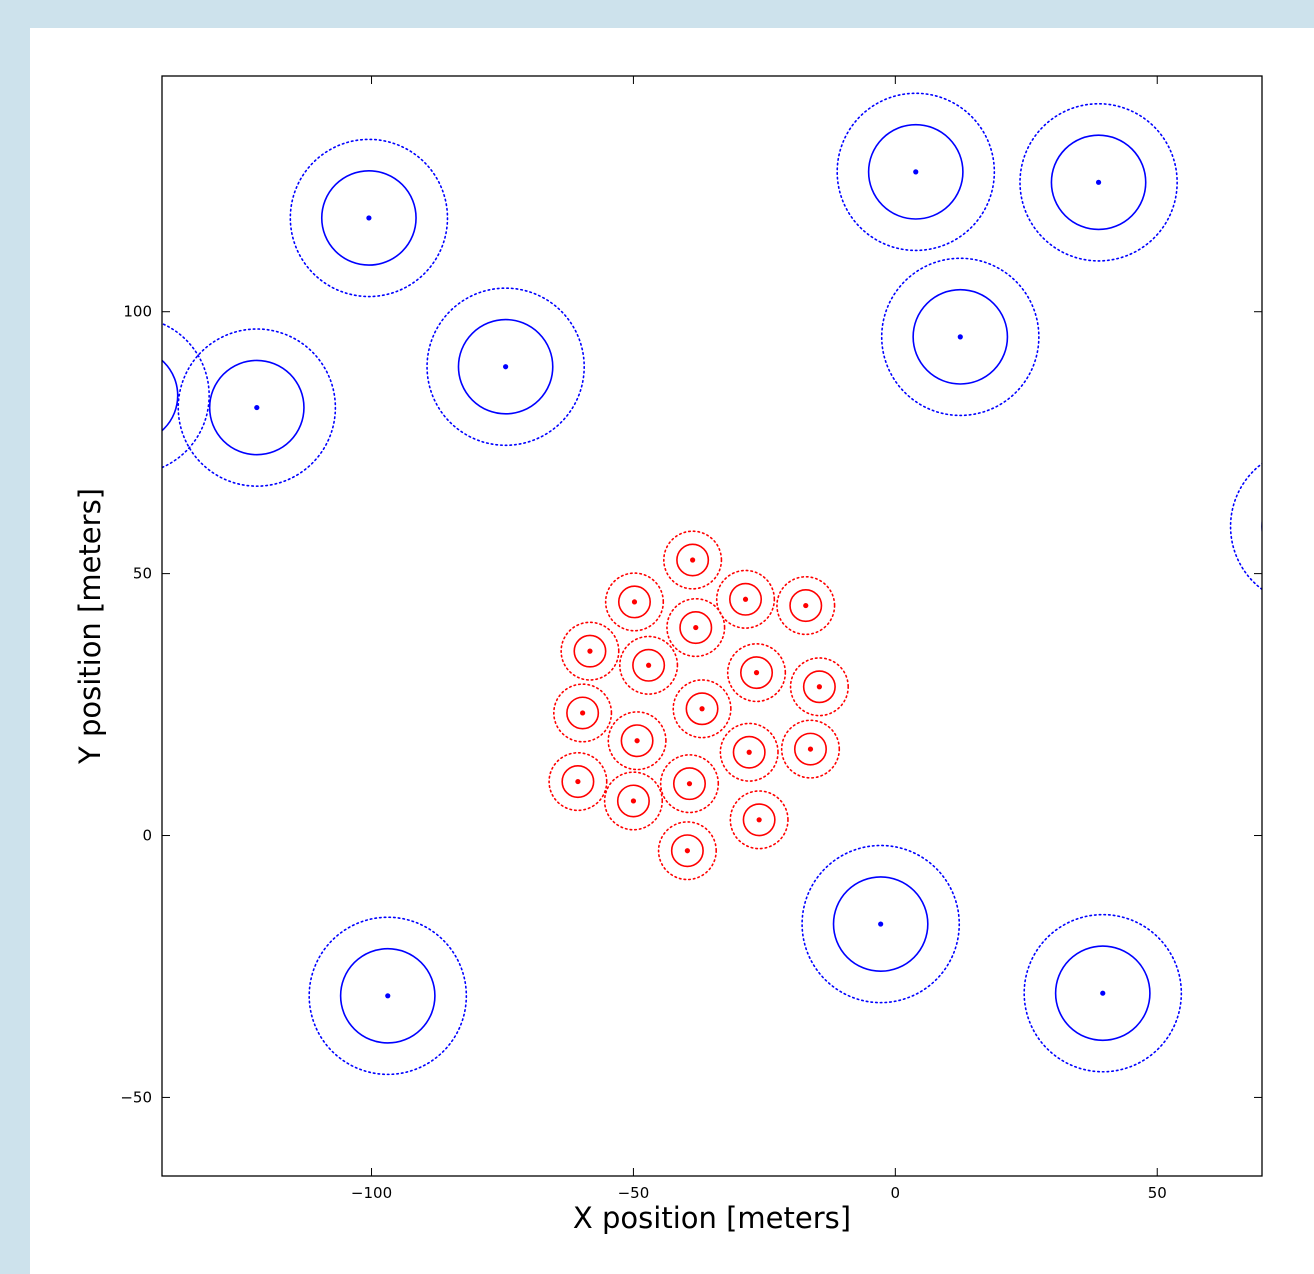 This screenshot has width=1314, height=1274. I want to click on x-tick-label: −50, so click(634, 1193).